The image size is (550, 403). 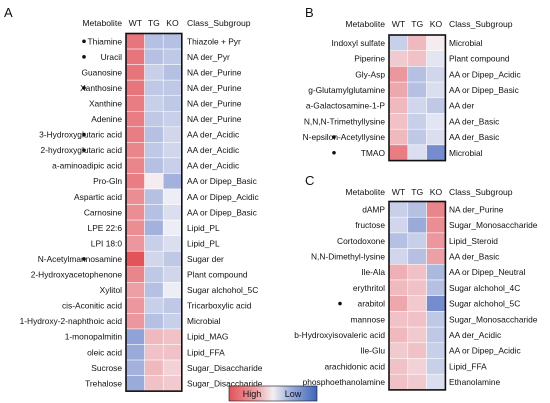 What do you see at coordinates (373, 153) in the screenshot?
I see `row-label: TMAO` at bounding box center [373, 153].